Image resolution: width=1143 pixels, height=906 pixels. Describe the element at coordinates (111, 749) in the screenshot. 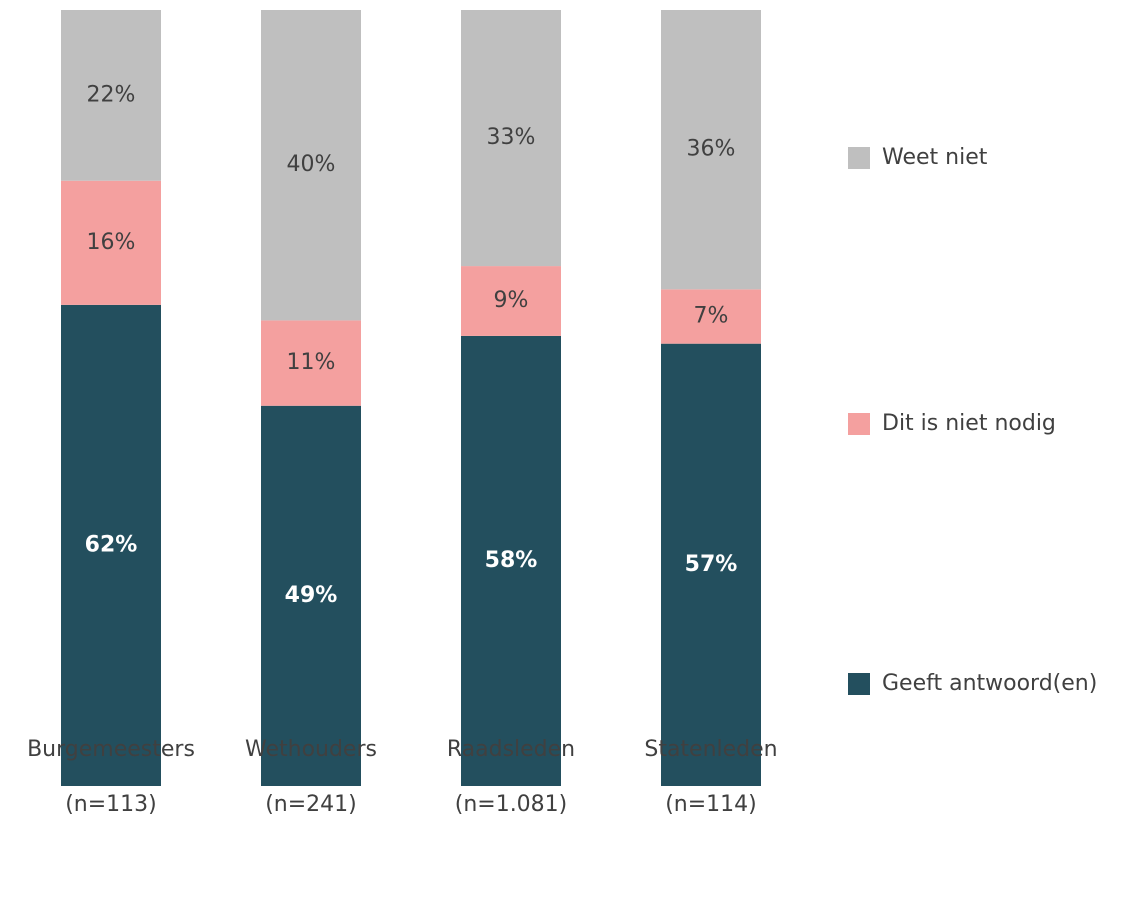

I see `x-tick-label: Burgemeesters` at that location.